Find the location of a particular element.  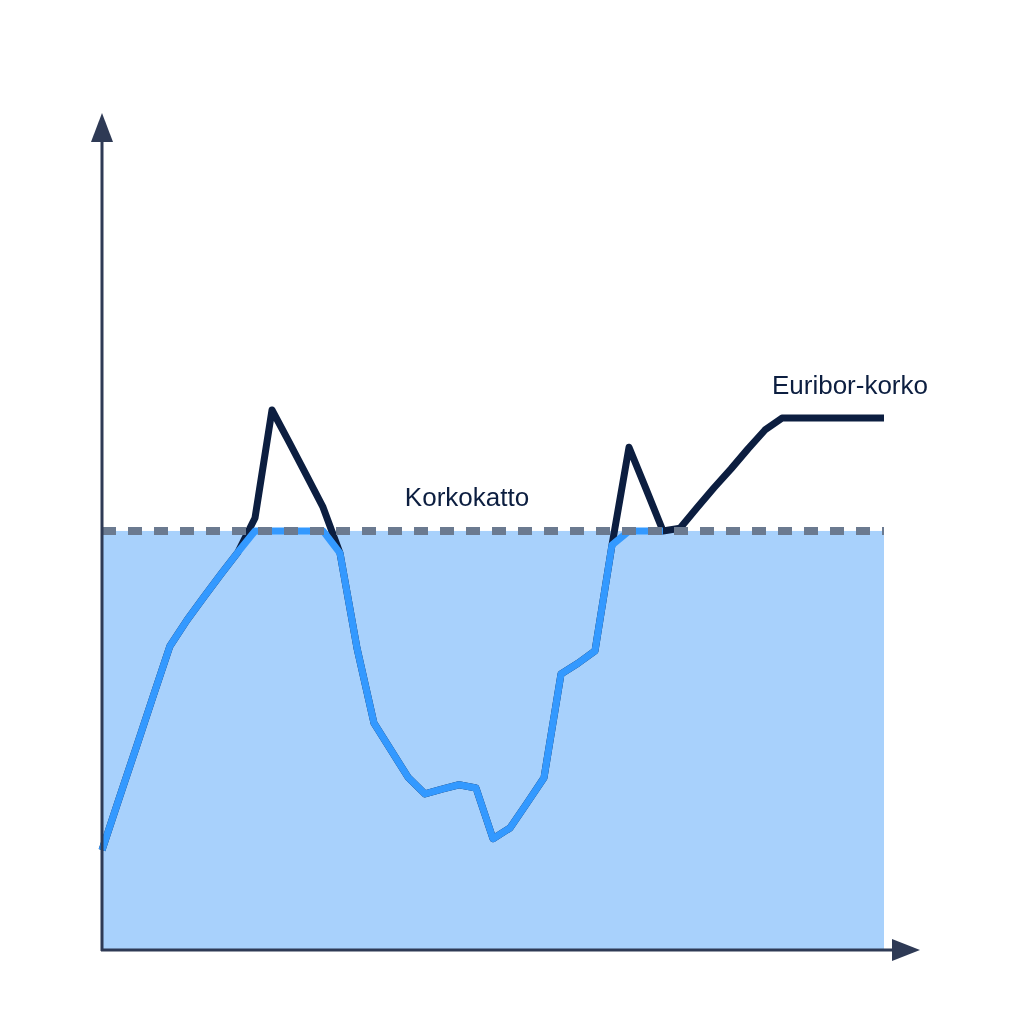

series-label: Euribor-korko is located at coordinates (849, 385).